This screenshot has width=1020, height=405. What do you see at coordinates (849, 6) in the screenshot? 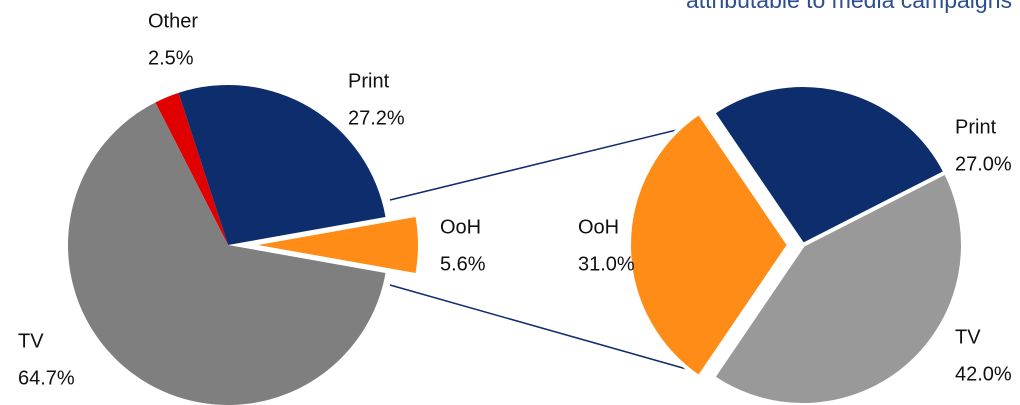
I see `chart-title: attributable to media campaigns` at bounding box center [849, 6].